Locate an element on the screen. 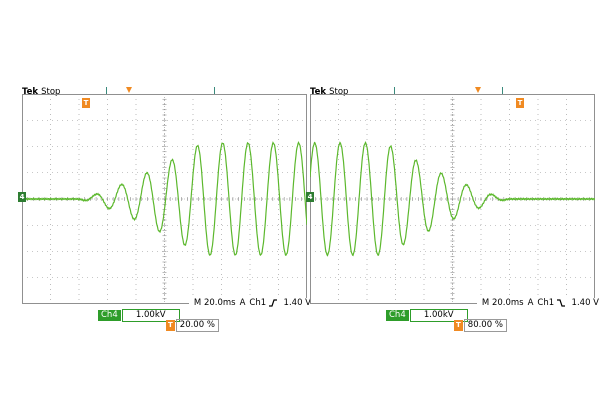  trigger-position-value: 80.00 % is located at coordinates (485, 325).